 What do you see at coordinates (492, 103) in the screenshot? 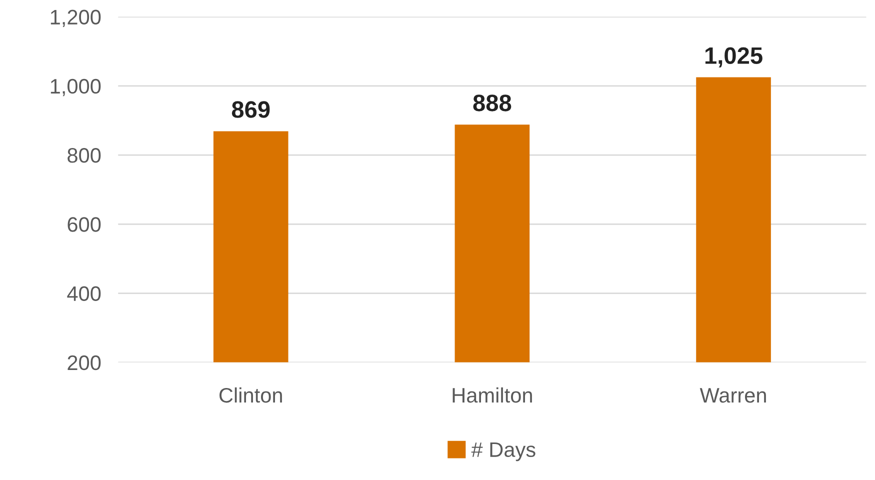
I see `text: 888` at bounding box center [492, 103].